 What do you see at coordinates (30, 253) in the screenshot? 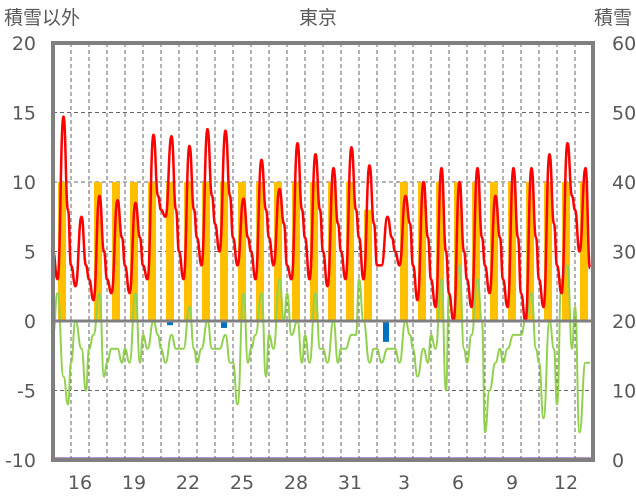
I see `left-tick-label: 5` at bounding box center [30, 253].